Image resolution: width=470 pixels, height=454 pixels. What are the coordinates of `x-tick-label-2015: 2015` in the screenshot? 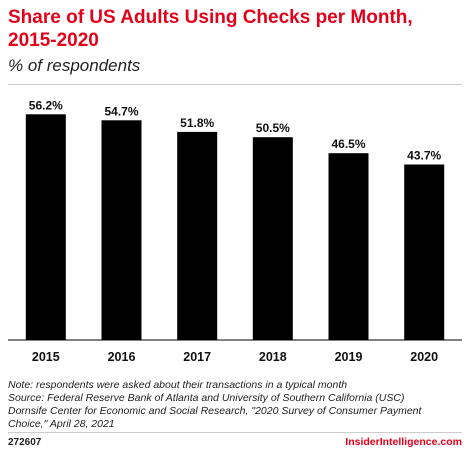 It's located at (46, 357).